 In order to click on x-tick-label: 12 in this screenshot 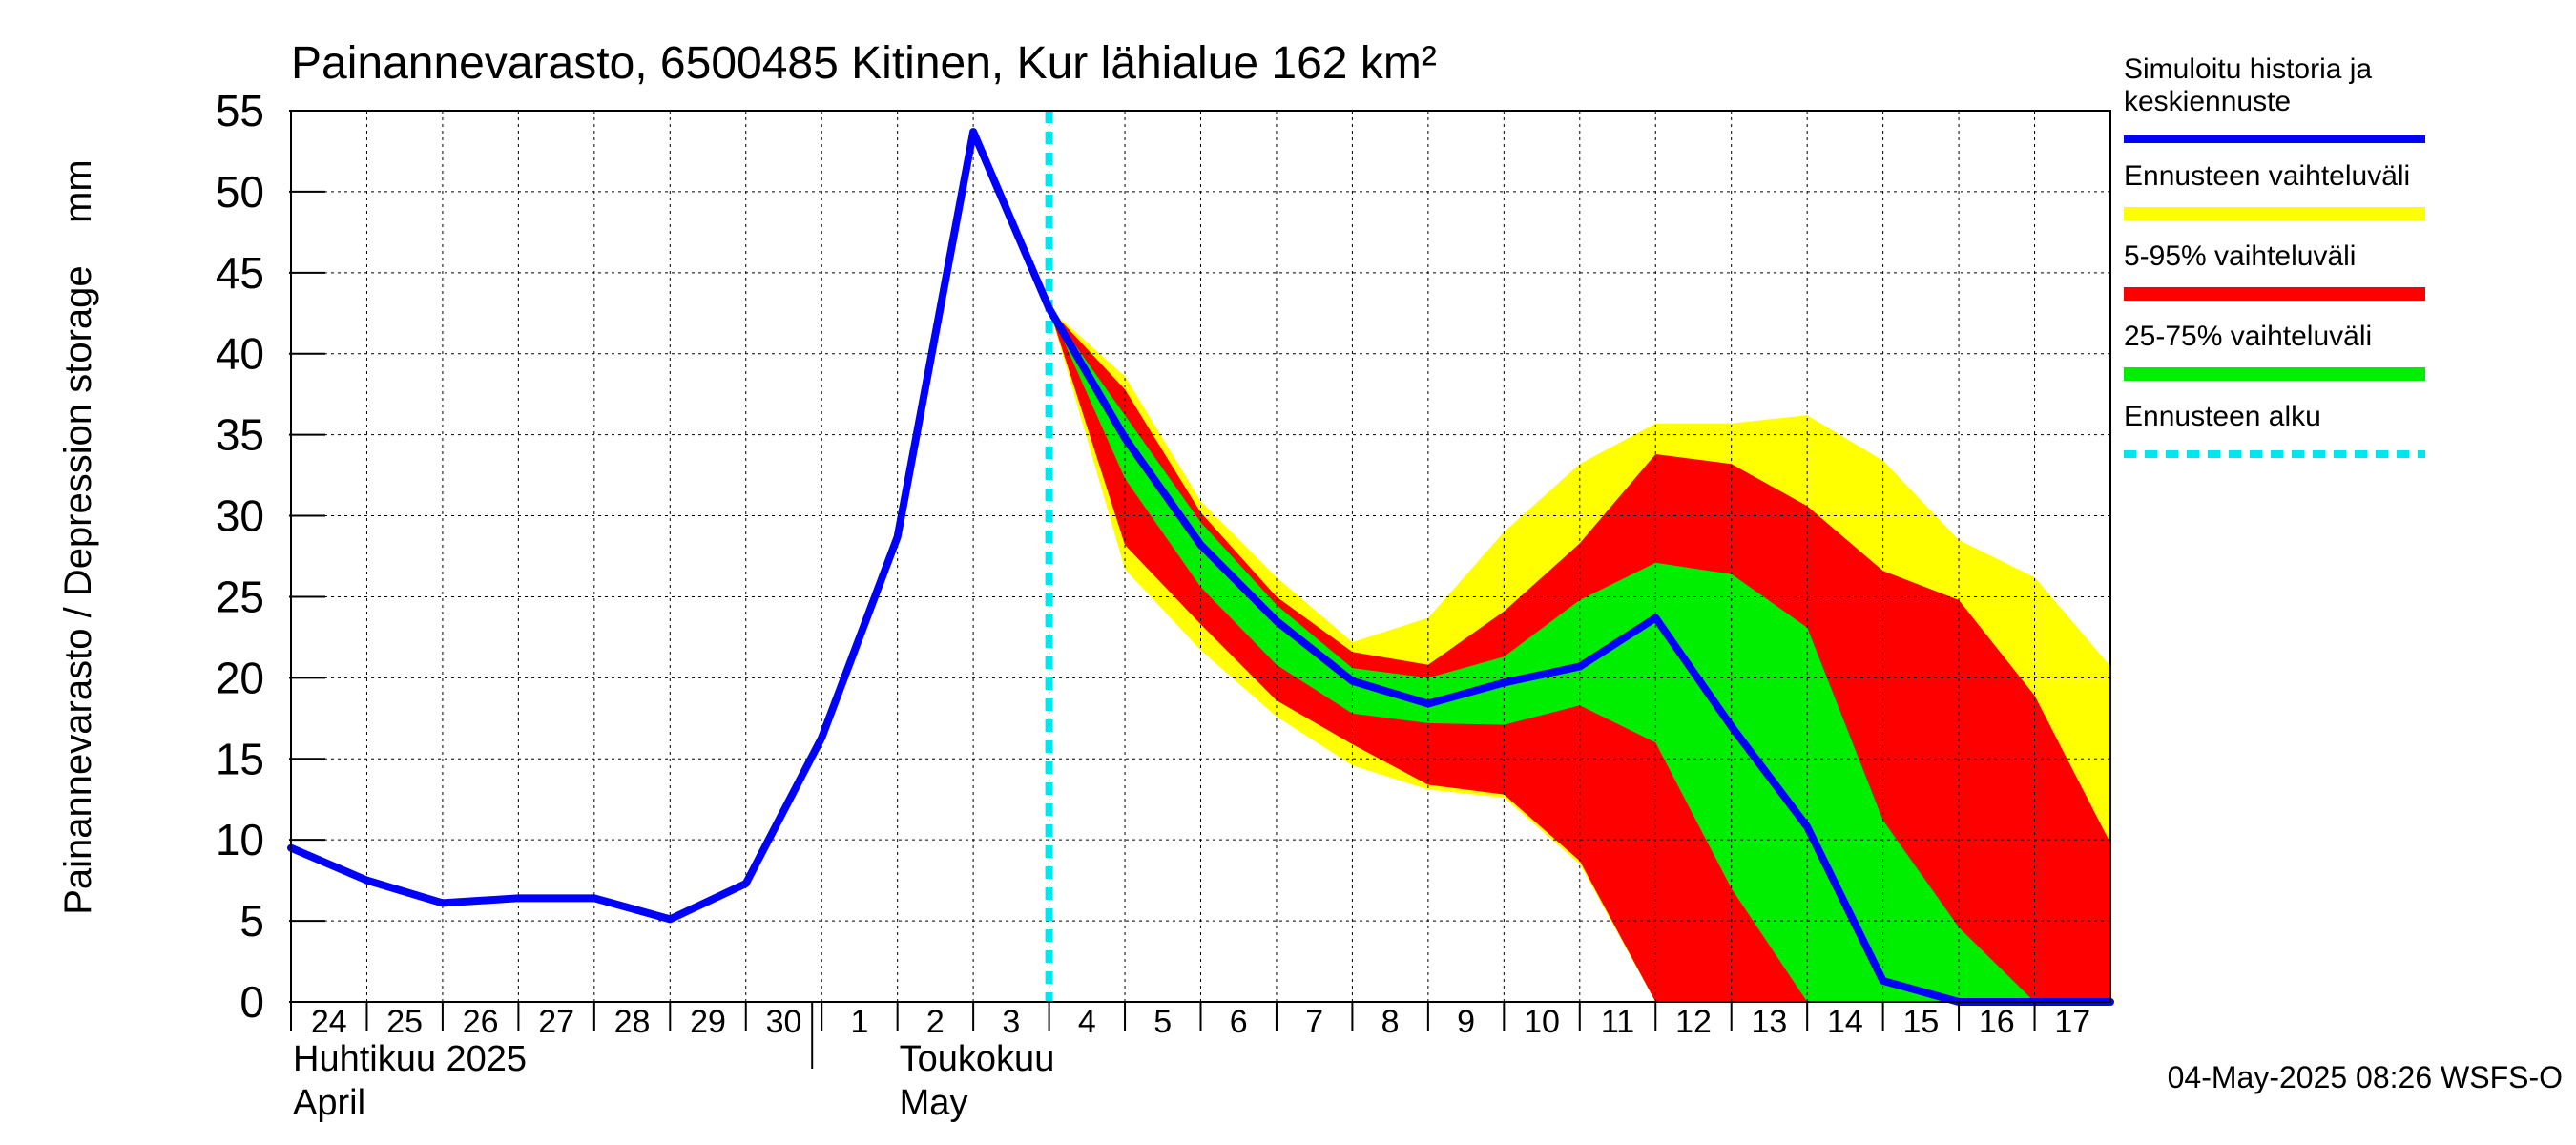, I will do `click(1693, 1022)`.